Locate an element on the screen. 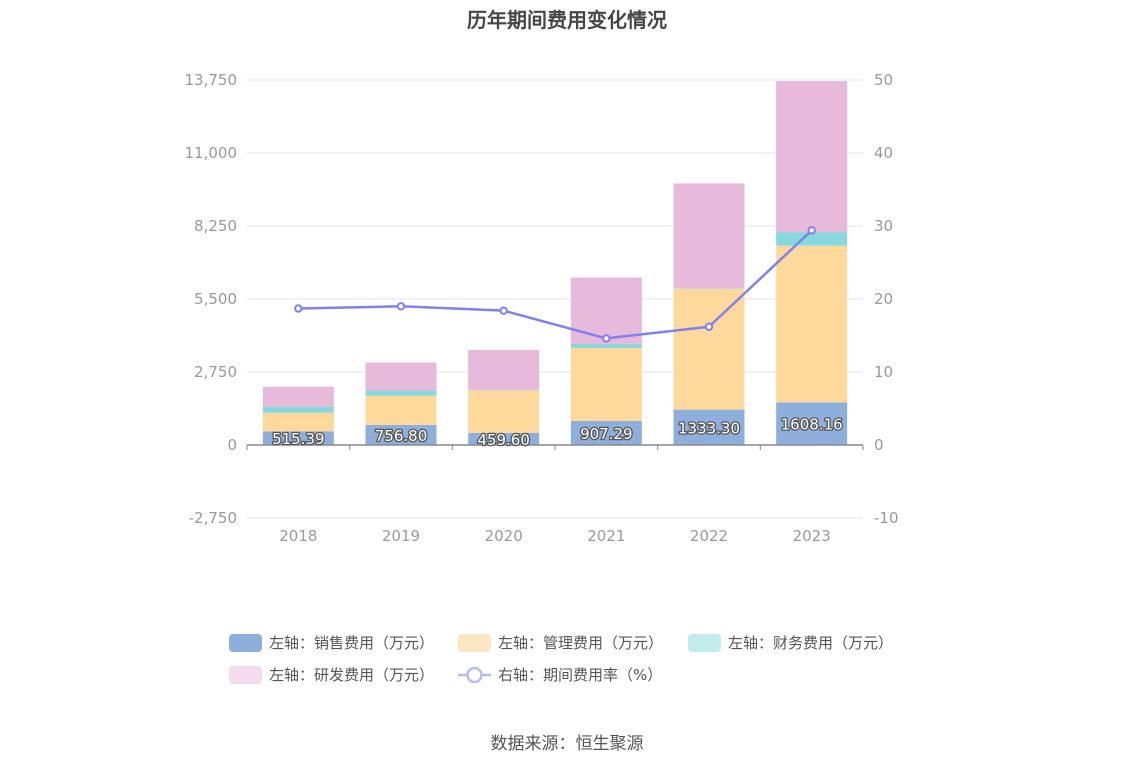 The height and width of the screenshot is (766, 1134). x-axis-label-2019: 2019 is located at coordinates (401, 536).